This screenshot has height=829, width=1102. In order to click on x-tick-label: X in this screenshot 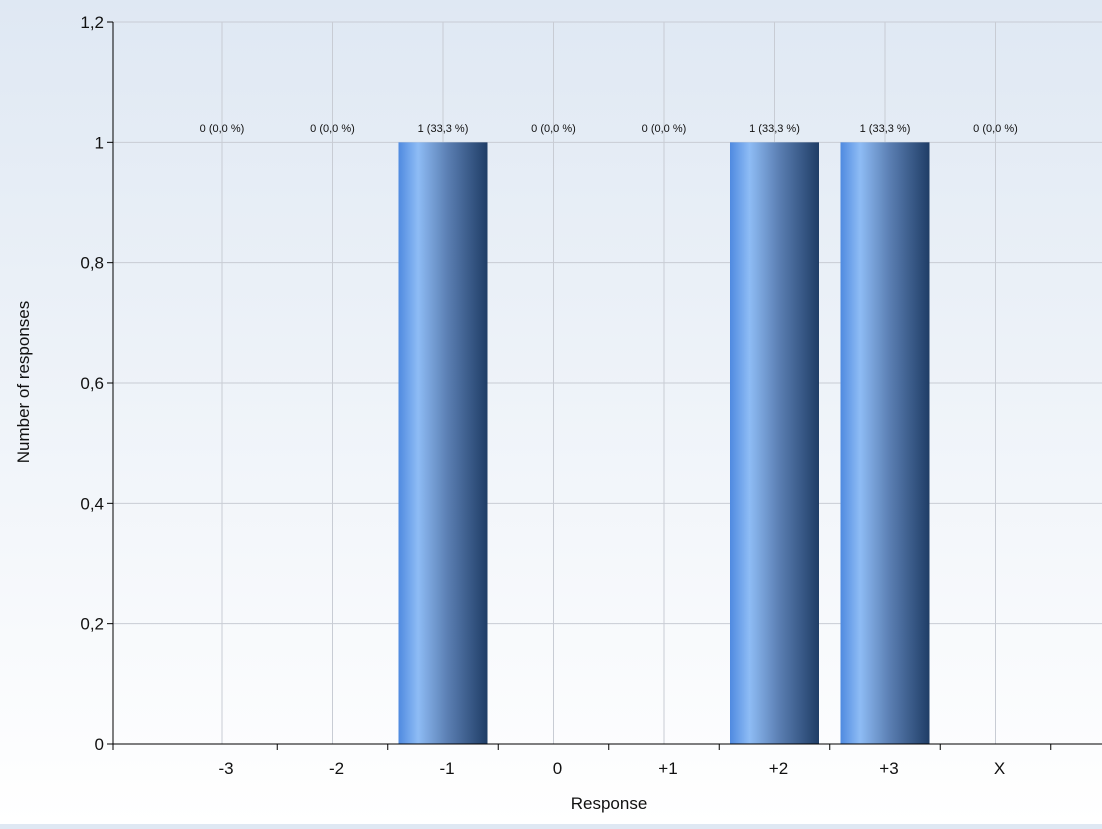, I will do `click(999, 768)`.